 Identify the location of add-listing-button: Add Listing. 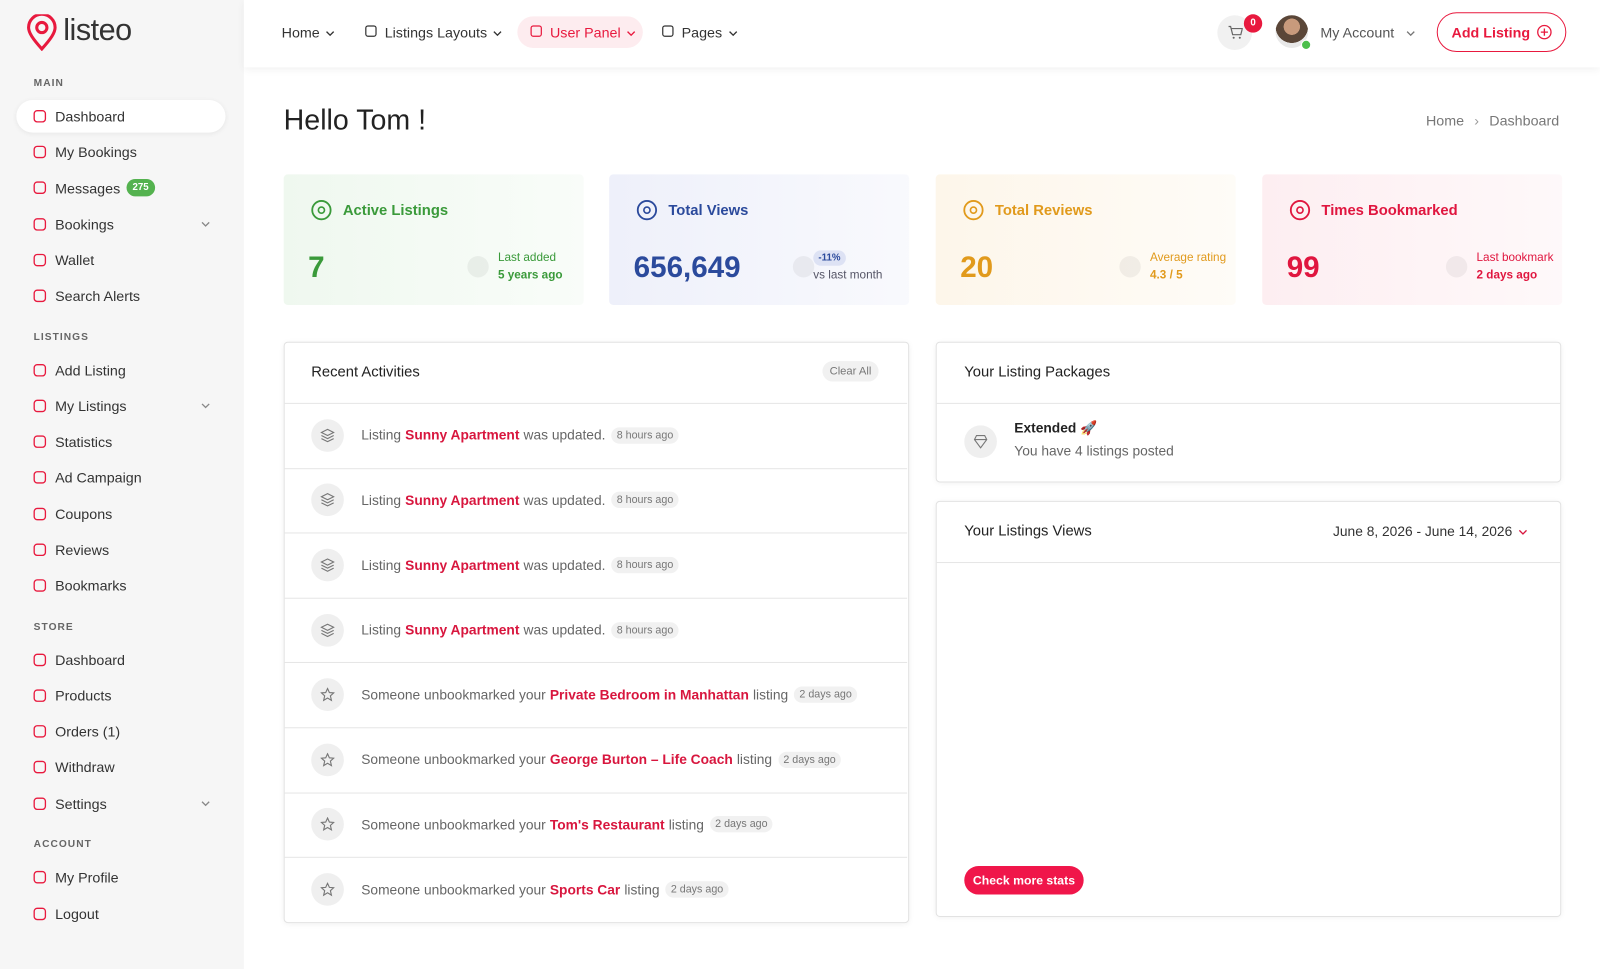
(1501, 32).